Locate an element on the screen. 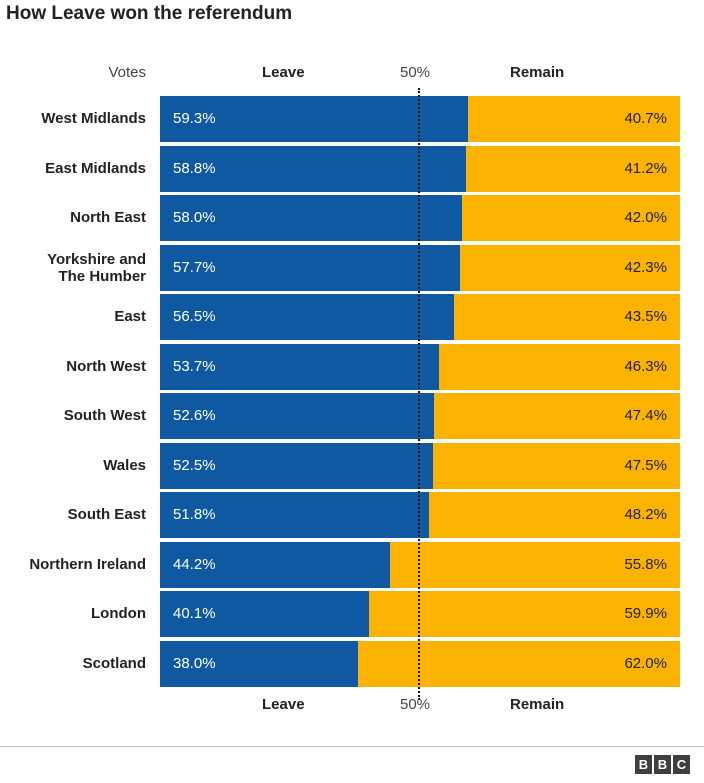 Image resolution: width=704 pixels, height=783 pixels. bar-row: London 40.1% 59.9% is located at coordinates (352, 614).